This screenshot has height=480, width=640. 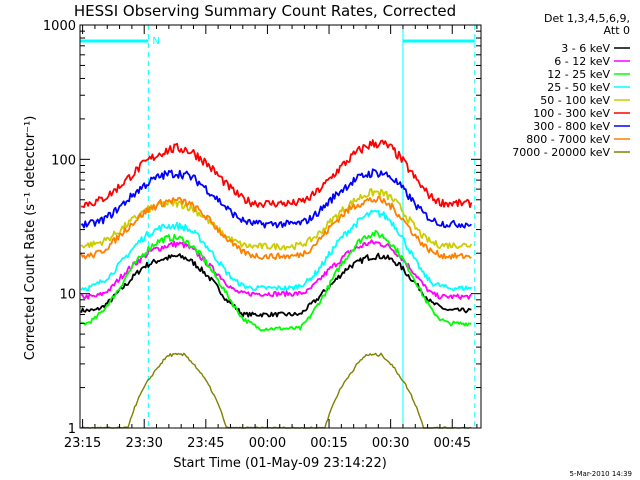 I want to click on x-tick-label: 00:30, so click(x=390, y=443).